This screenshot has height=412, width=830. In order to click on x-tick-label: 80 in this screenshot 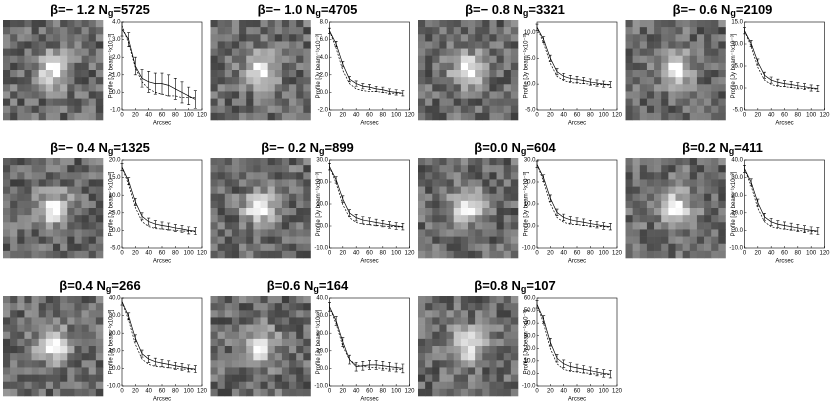, I will do `click(382, 392)`.